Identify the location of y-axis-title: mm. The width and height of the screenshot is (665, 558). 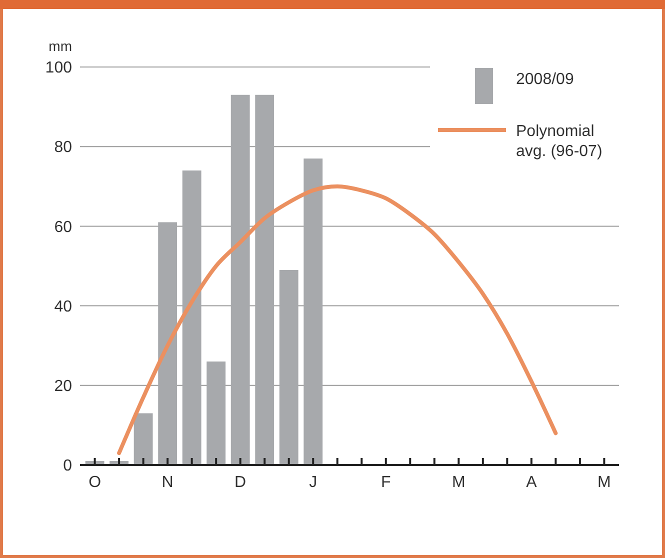
(60, 46).